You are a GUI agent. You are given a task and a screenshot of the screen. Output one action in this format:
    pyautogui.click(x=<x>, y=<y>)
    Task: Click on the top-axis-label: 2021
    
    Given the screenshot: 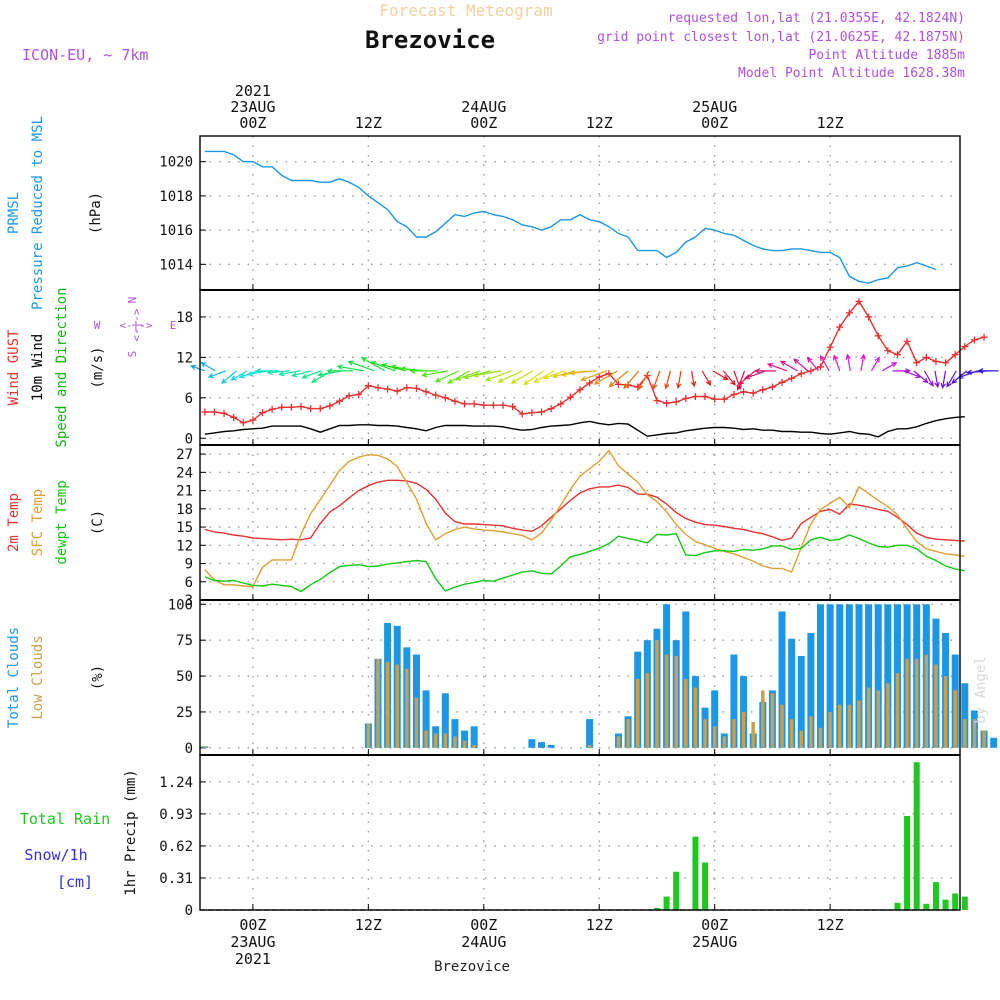 What is the action you would take?
    pyautogui.click(x=253, y=91)
    